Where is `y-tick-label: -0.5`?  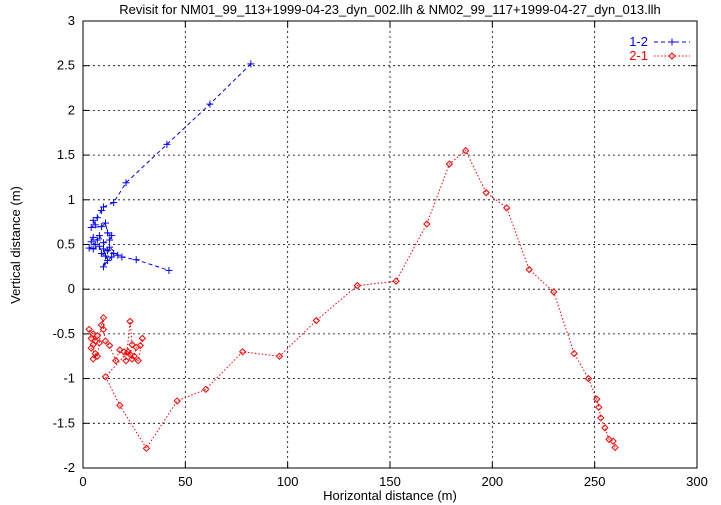
y-tick-label: -0.5 is located at coordinates (64, 333).